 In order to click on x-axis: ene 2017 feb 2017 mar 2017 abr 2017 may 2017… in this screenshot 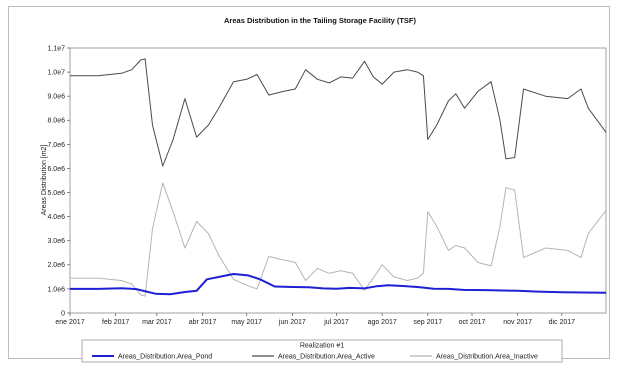, I will do `click(315, 319)`.